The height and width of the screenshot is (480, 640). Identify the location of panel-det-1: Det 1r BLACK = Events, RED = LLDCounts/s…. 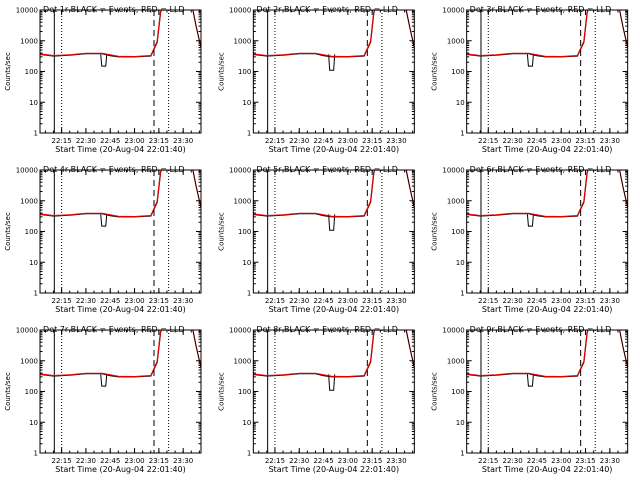
(103, 79).